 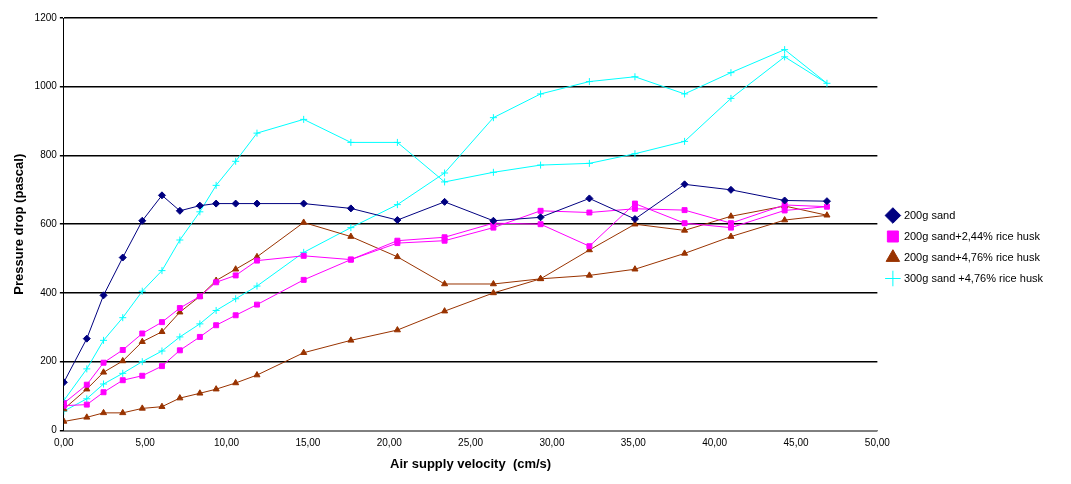 What do you see at coordinates (471, 463) in the screenshot?
I see `x-axis-title: Air supply velocity (cm/s)` at bounding box center [471, 463].